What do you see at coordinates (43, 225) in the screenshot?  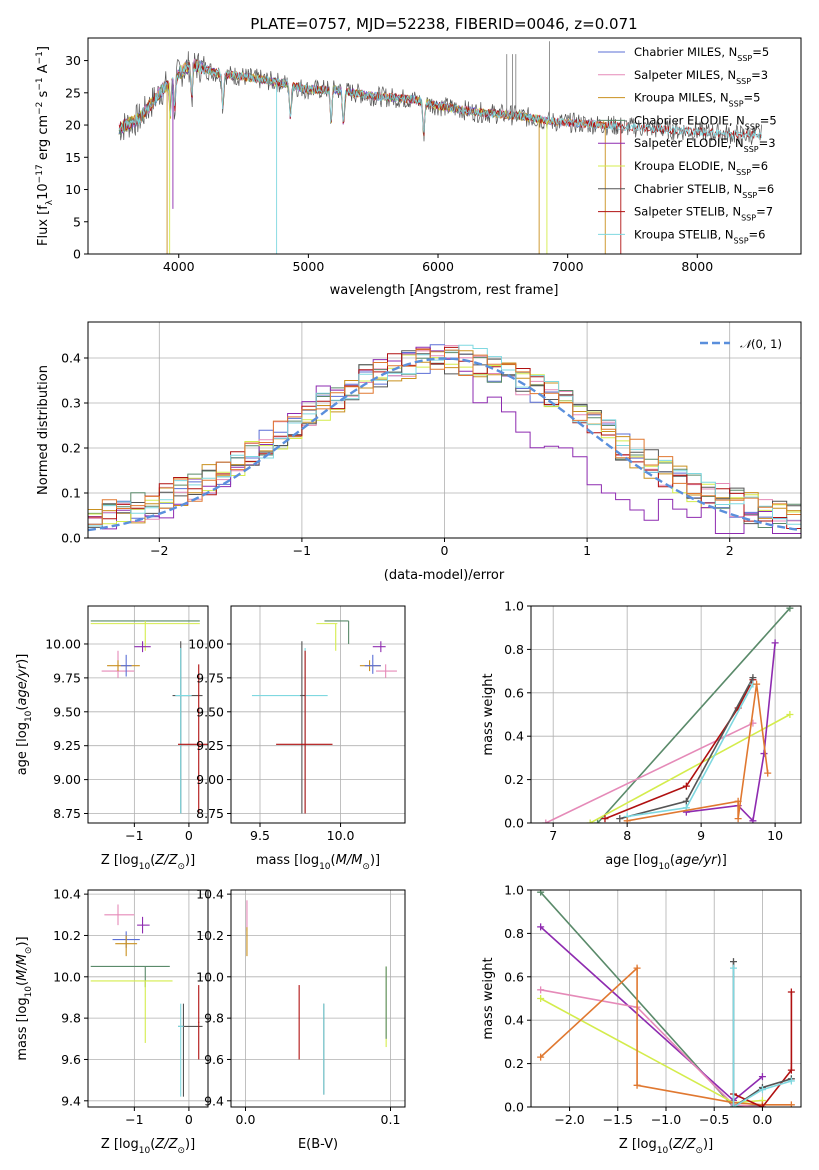 I see `label-part: Flux [f` at bounding box center [43, 225].